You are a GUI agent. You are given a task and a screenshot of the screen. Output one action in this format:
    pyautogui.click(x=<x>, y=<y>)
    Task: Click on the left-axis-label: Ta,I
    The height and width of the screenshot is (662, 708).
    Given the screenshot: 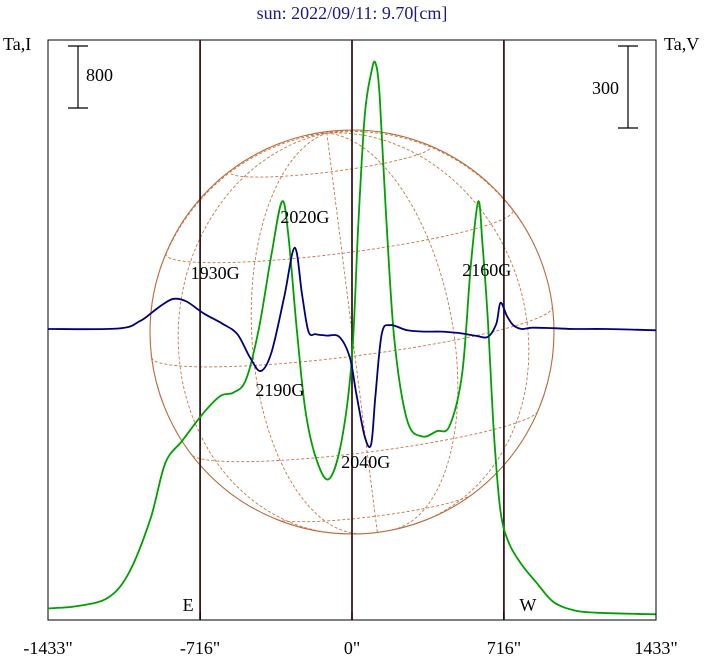 What is the action you would take?
    pyautogui.click(x=17, y=44)
    